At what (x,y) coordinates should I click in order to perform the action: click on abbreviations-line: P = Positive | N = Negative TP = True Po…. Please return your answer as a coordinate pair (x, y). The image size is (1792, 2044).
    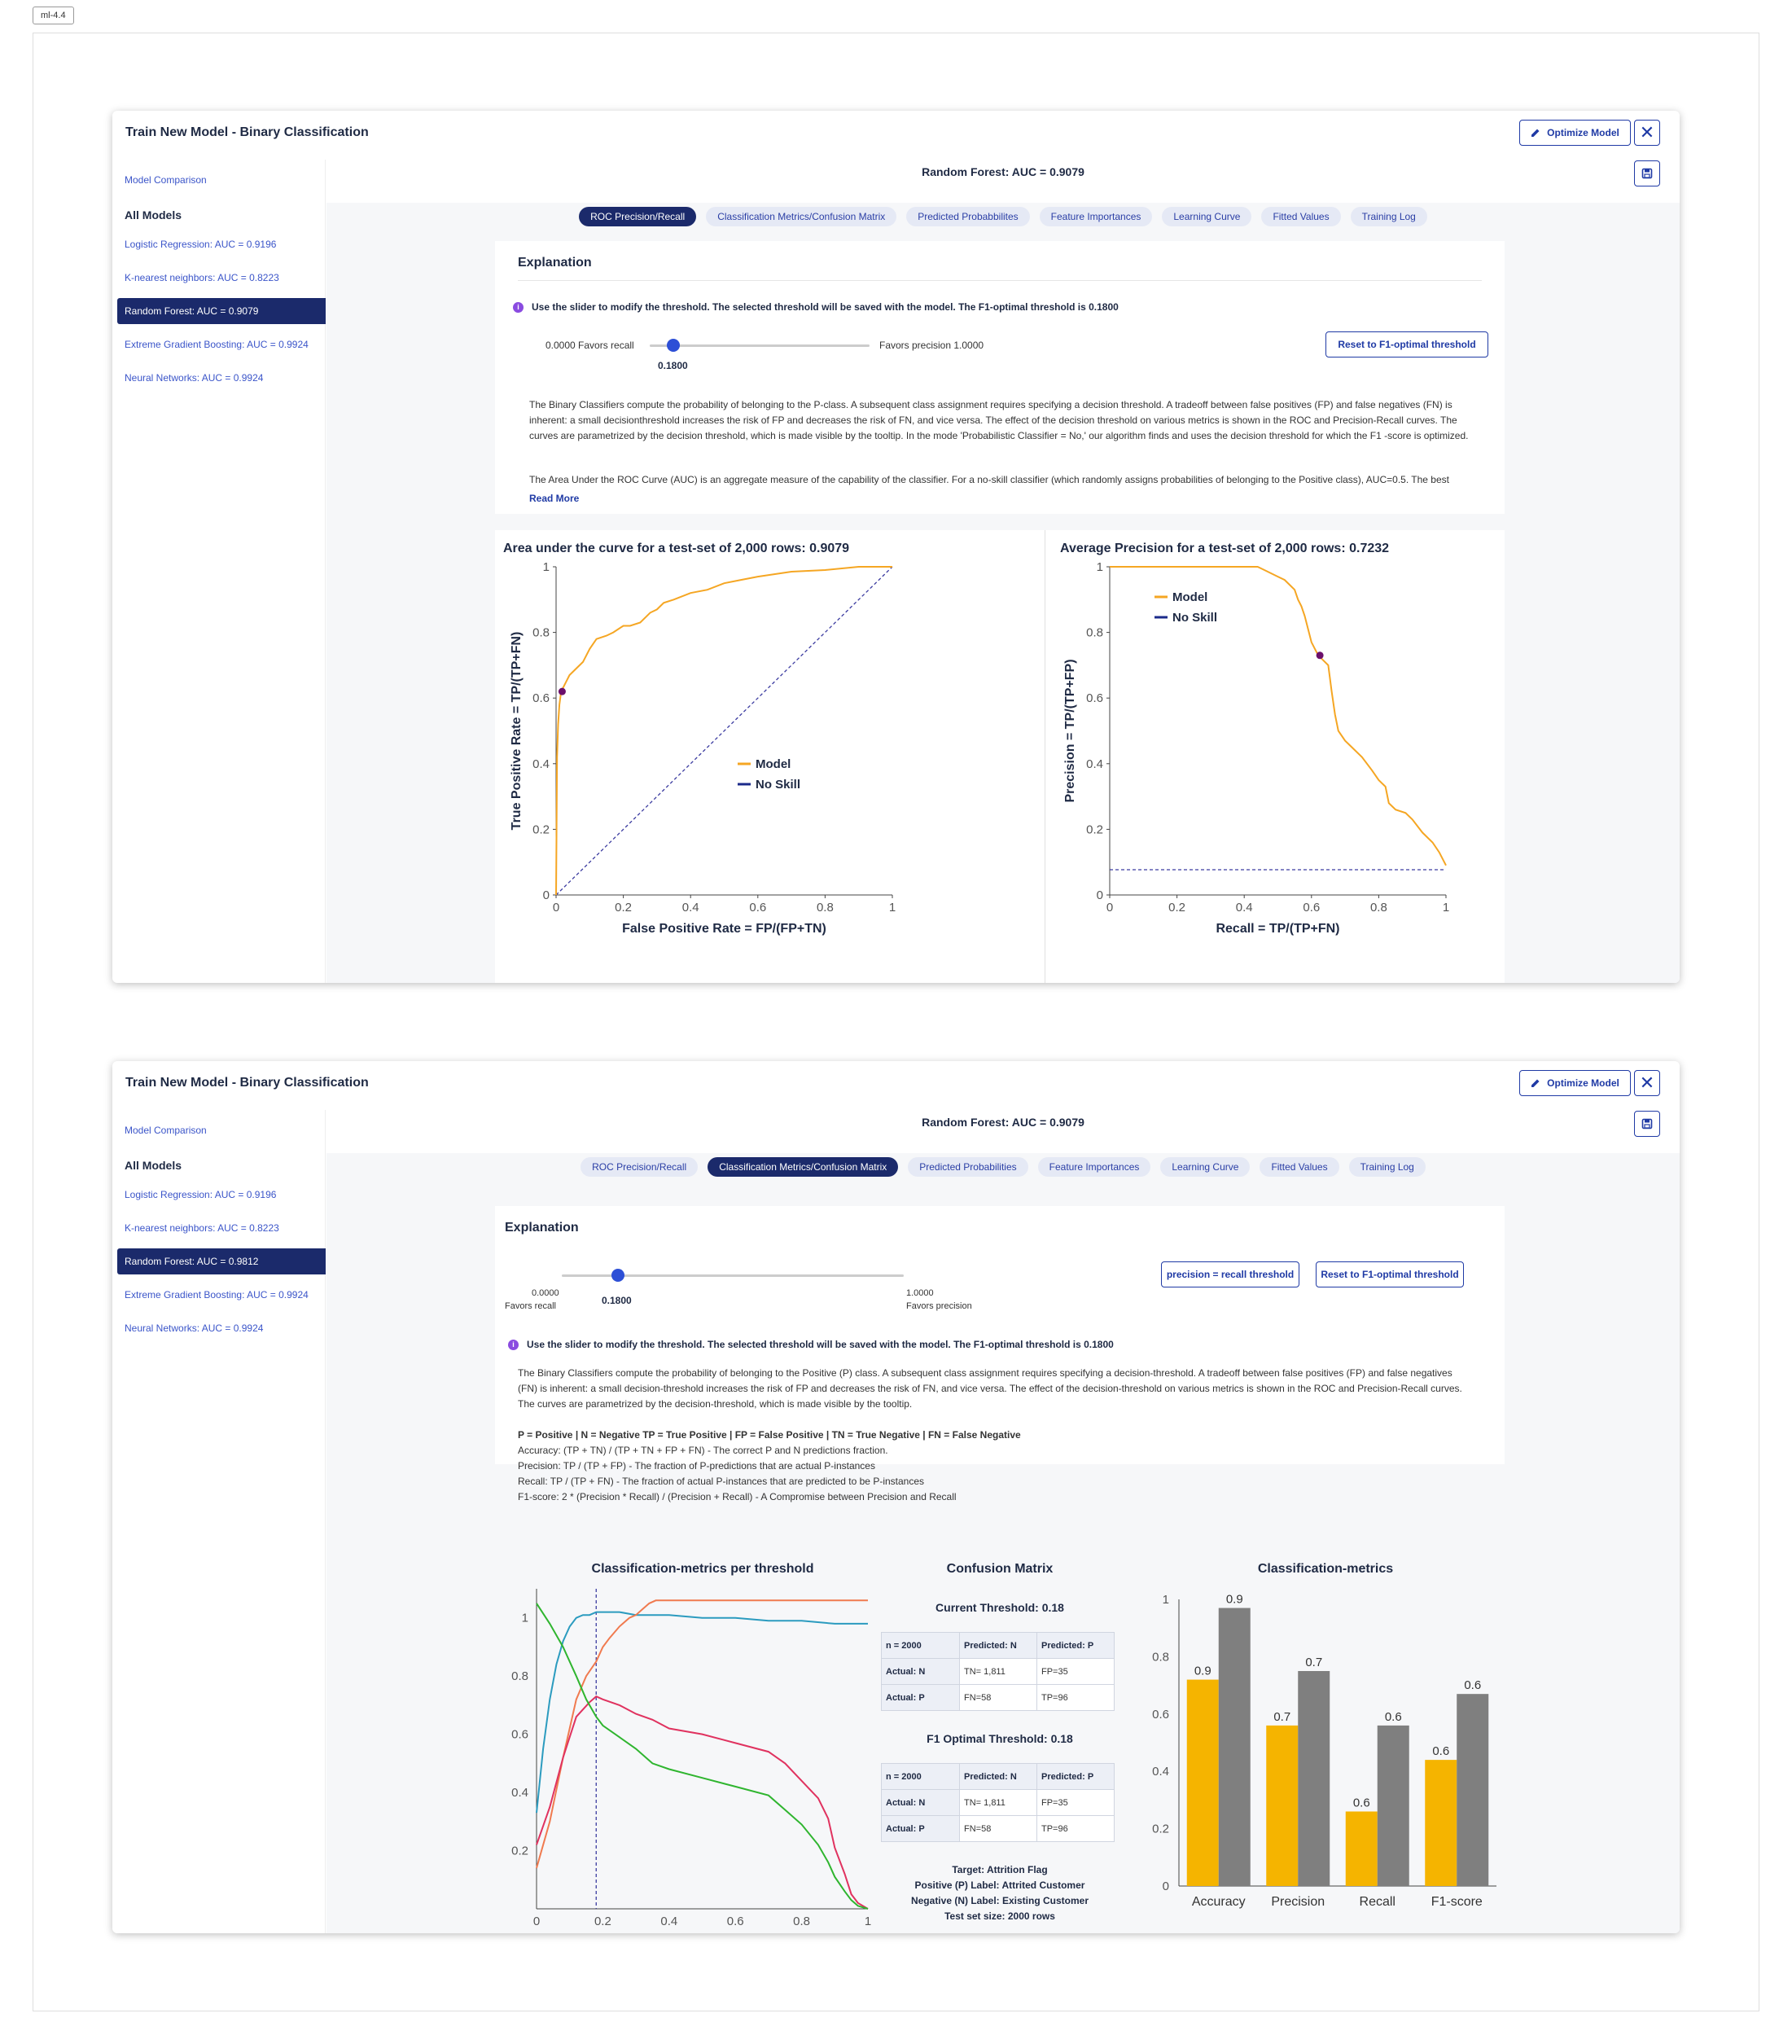
    Looking at the image, I should click on (770, 1435).